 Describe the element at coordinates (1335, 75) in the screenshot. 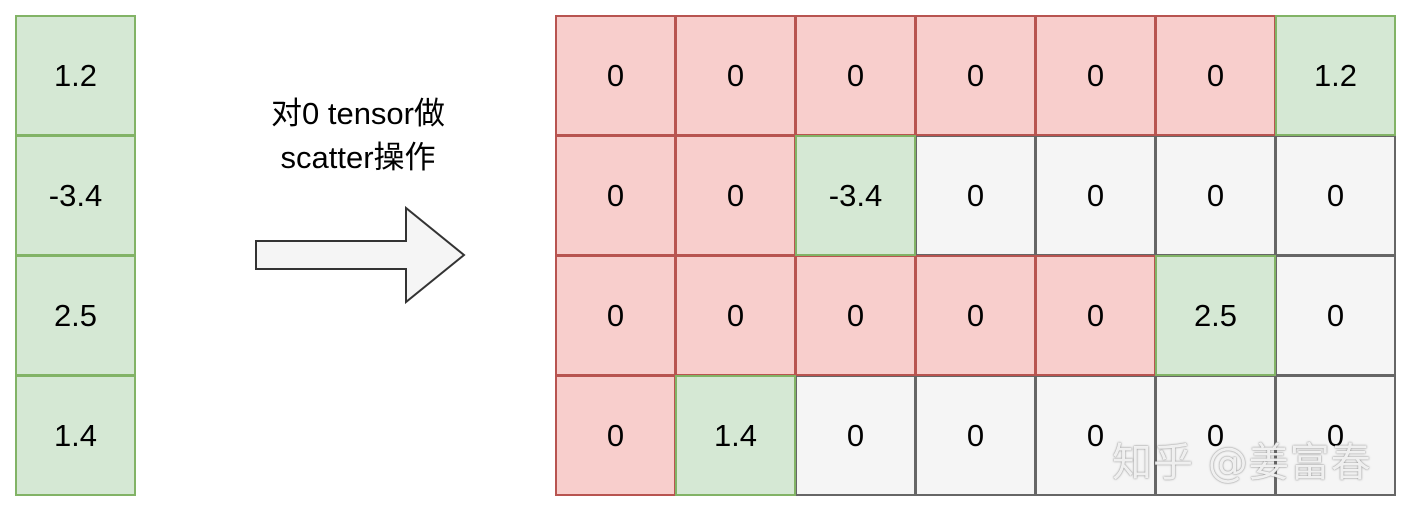

I see `matrix-cell: 1.2` at that location.